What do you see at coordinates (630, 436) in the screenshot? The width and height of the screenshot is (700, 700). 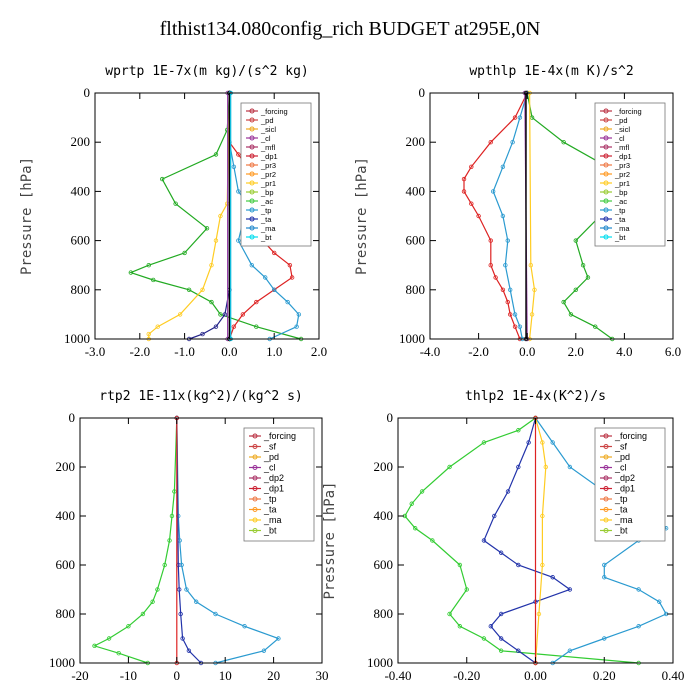 I see `legend-entry: _forcing` at bounding box center [630, 436].